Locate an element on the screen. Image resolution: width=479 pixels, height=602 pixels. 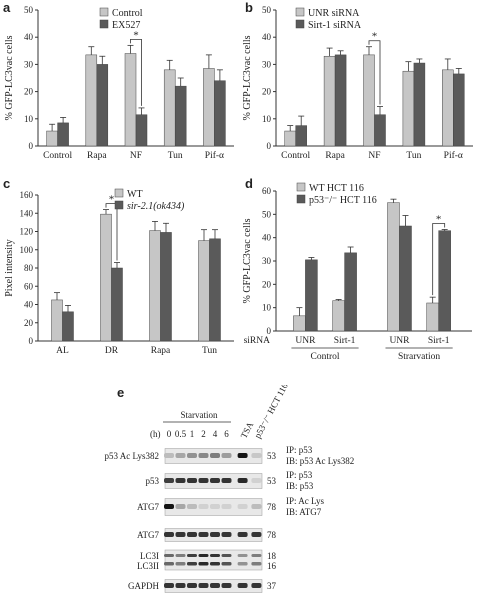
ip-label: IP: p53 is located at coordinates (299, 450).